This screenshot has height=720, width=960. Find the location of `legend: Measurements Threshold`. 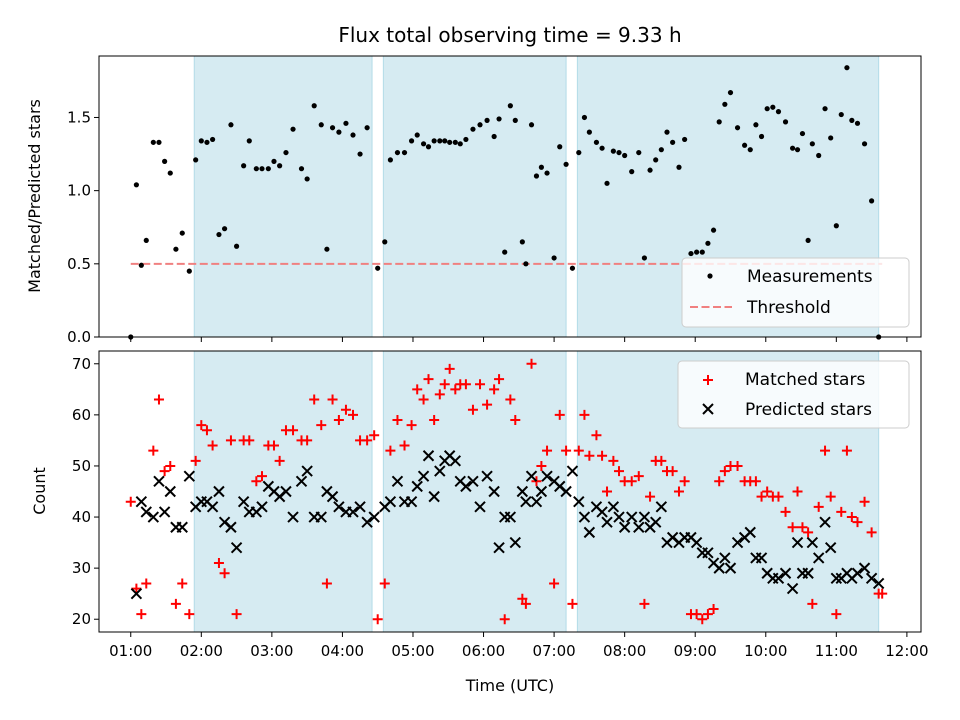

legend: Measurements Threshold is located at coordinates (795, 292).